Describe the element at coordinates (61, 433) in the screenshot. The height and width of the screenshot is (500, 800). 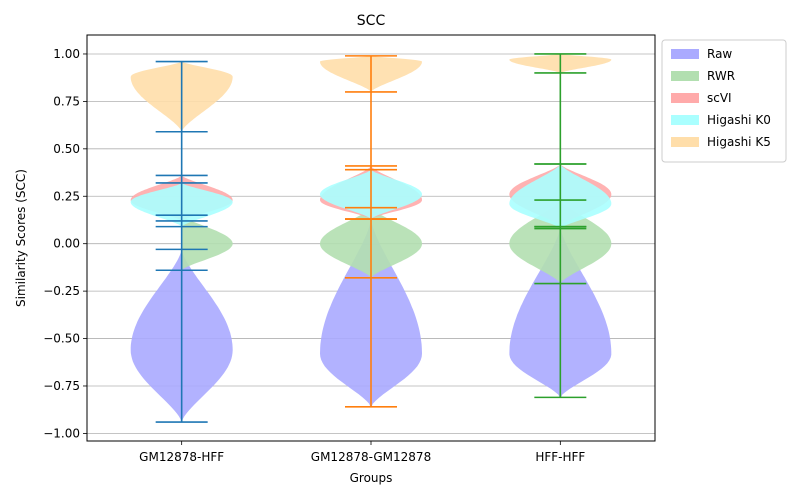
I see `y-tick-label: −1.00` at that location.